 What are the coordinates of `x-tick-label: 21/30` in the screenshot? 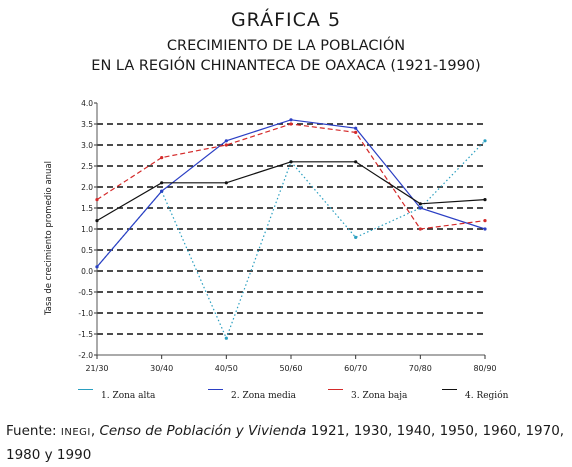 It's located at (96, 368).